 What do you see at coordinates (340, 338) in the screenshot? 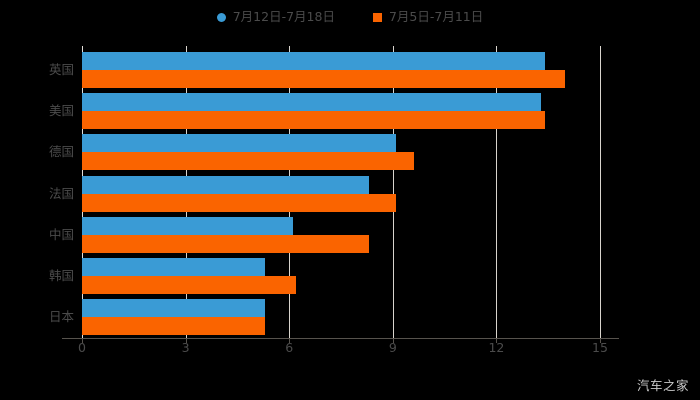
I see `x-axis-line` at bounding box center [340, 338].